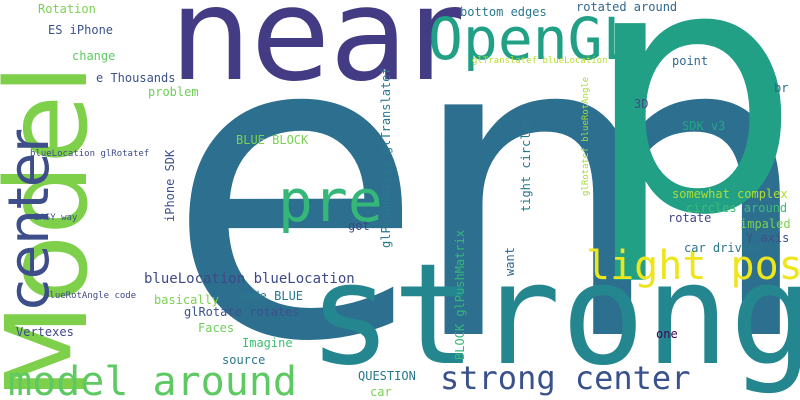 This screenshot has height=400, width=800. Describe the element at coordinates (533, 39) in the screenshot. I see `word-opengl: OpenGL` at that location.